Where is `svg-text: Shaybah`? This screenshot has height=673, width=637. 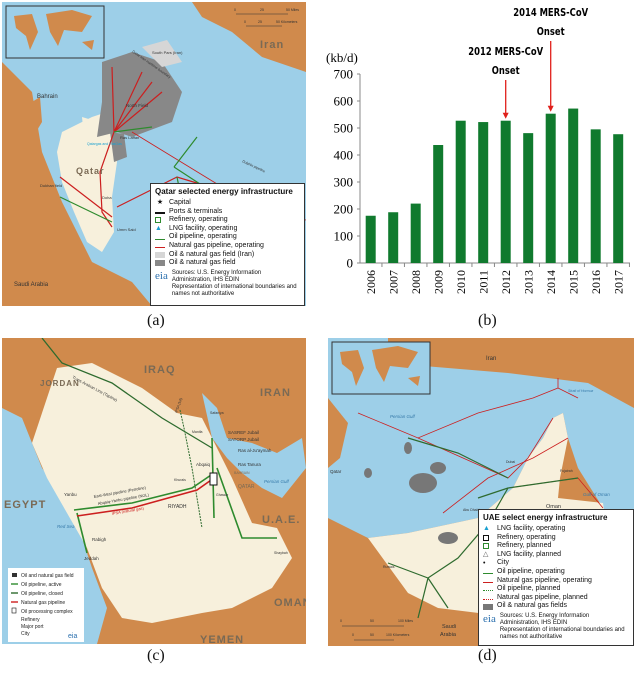
svg-text: Shaybah is located at coordinates (281, 553).